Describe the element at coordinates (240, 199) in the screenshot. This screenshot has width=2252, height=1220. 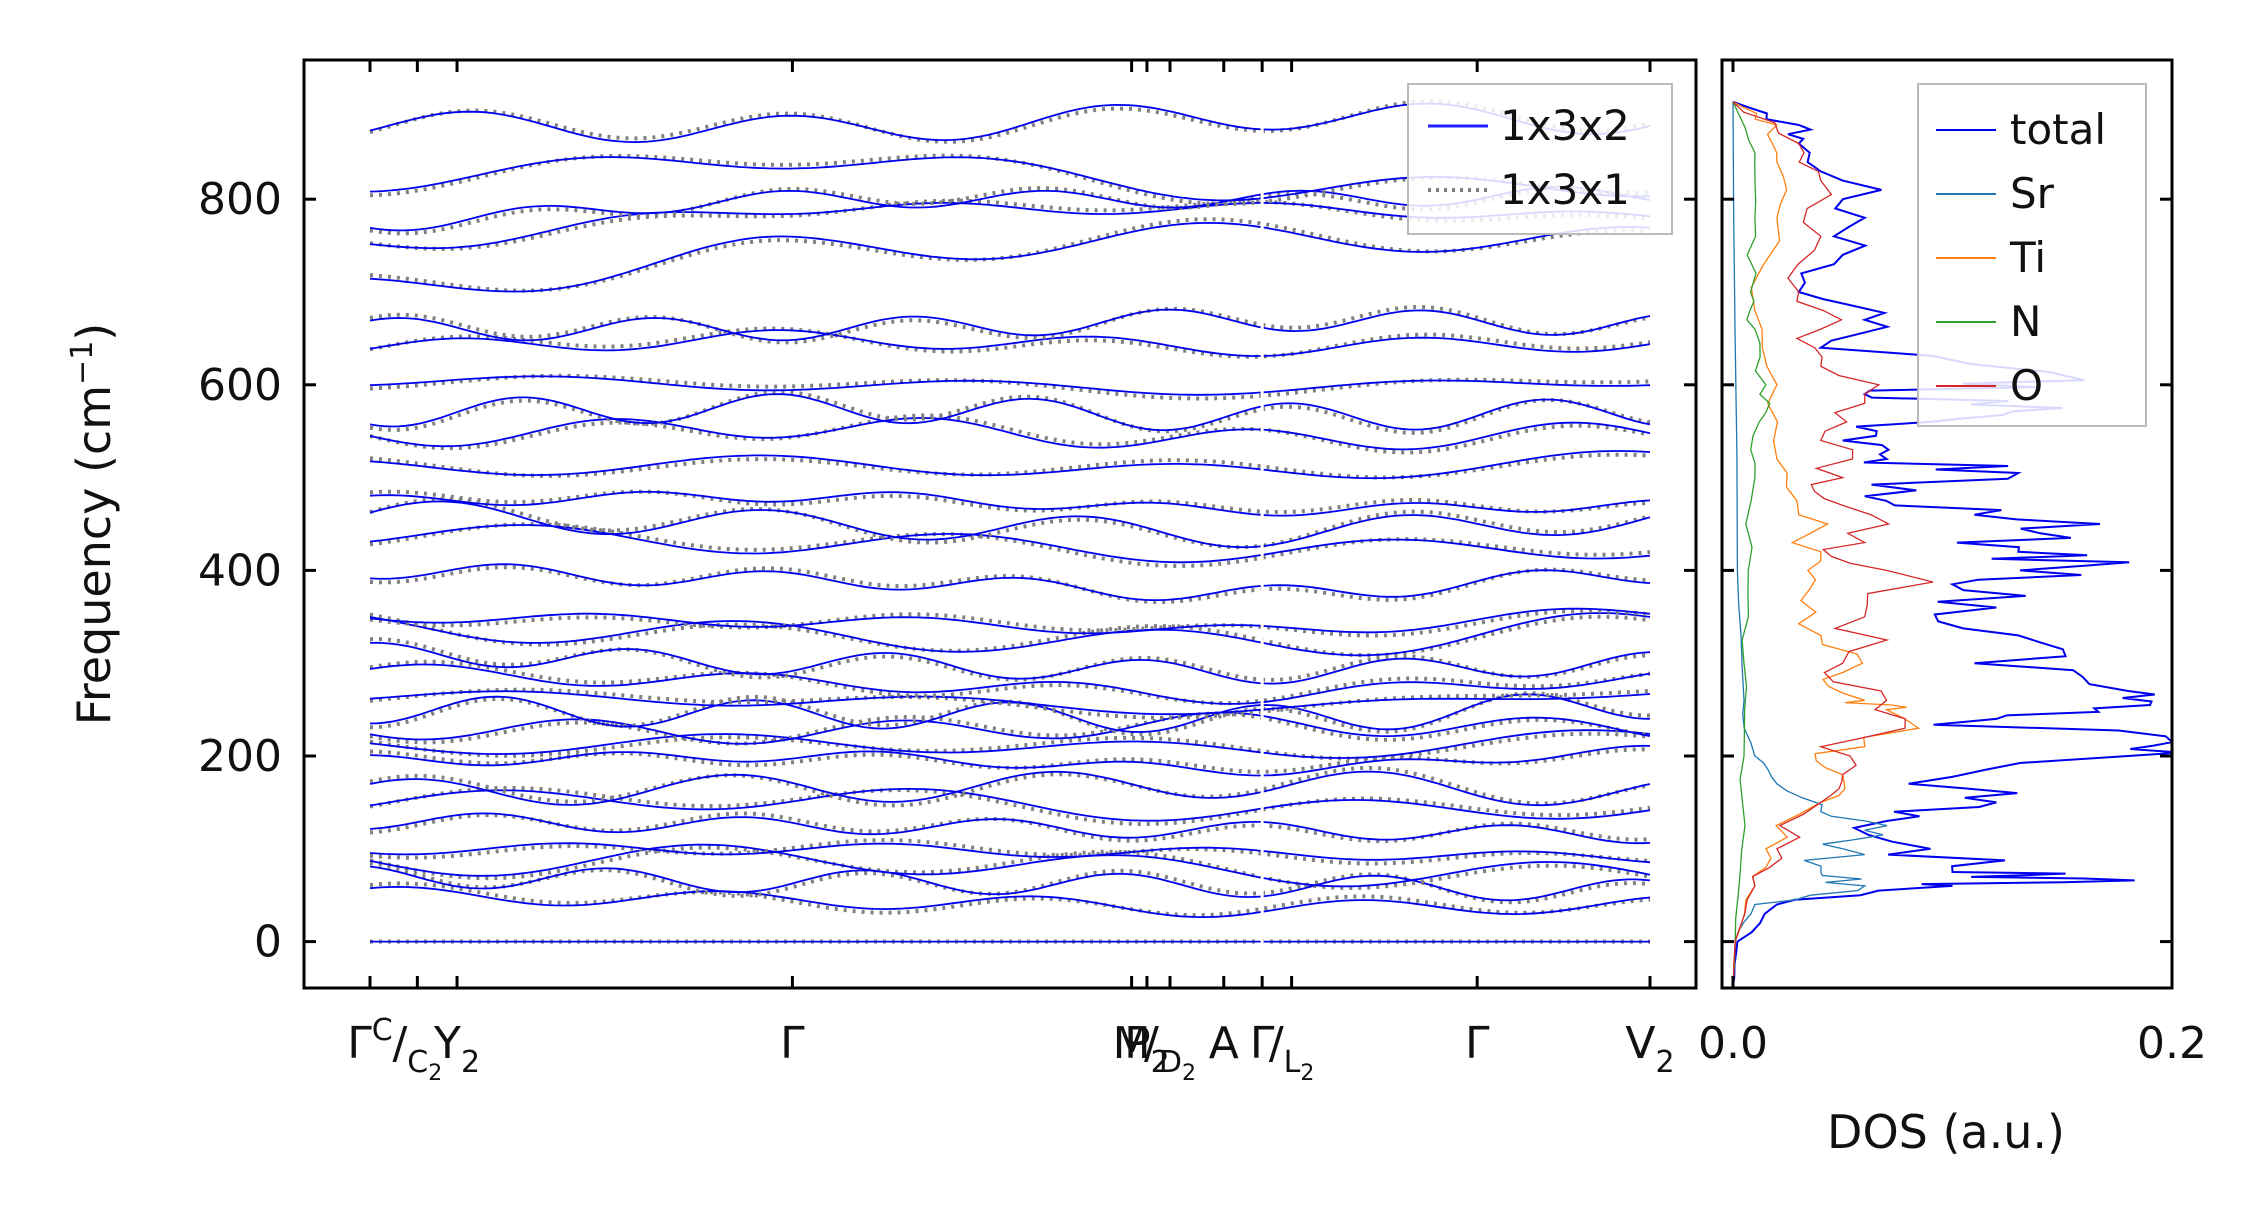
I see `band-y-tick-label: 800` at that location.